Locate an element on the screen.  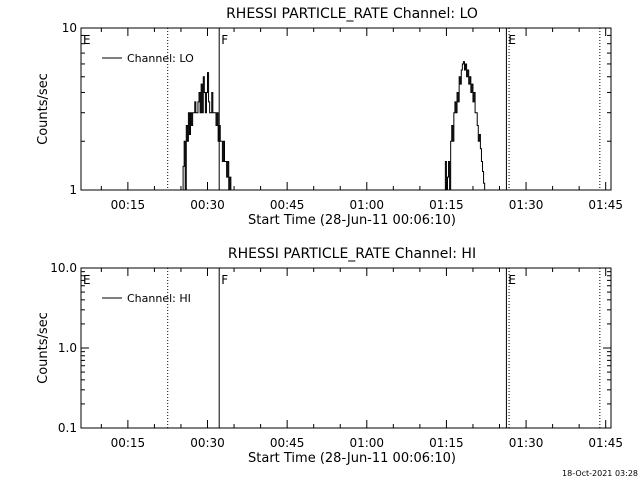
chart-title: RHESSI PARTICLE_RATE Channel: HI is located at coordinates (352, 254).